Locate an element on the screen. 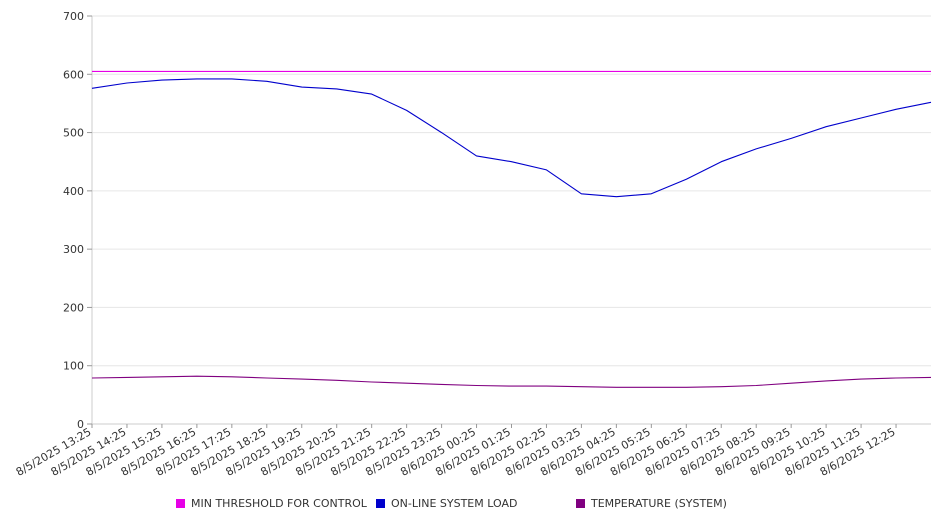  legend-item-min-threshold: MIN THRESHOLD FOR CONTROL is located at coordinates (271, 503).